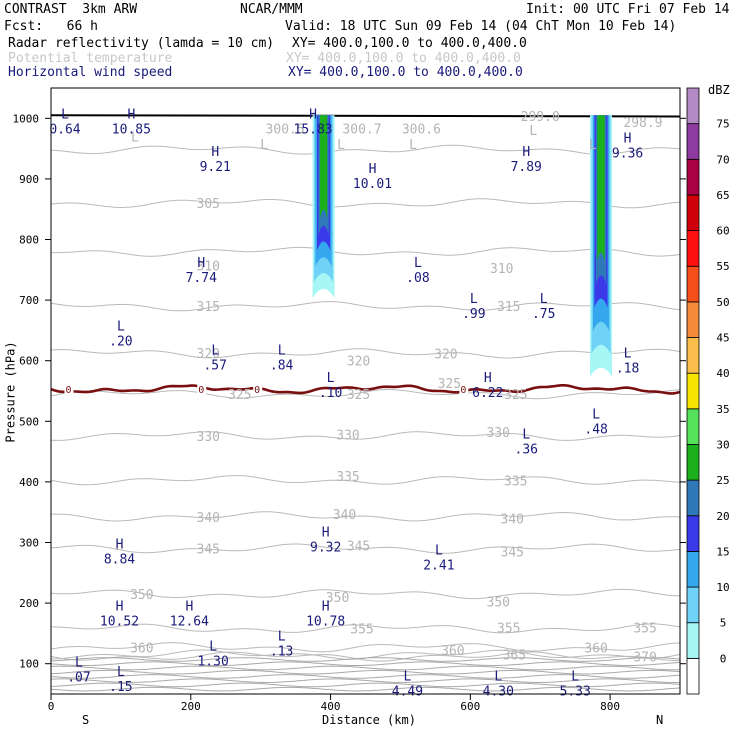  I want to click on wind-extremum-value: .07, so click(78, 678).